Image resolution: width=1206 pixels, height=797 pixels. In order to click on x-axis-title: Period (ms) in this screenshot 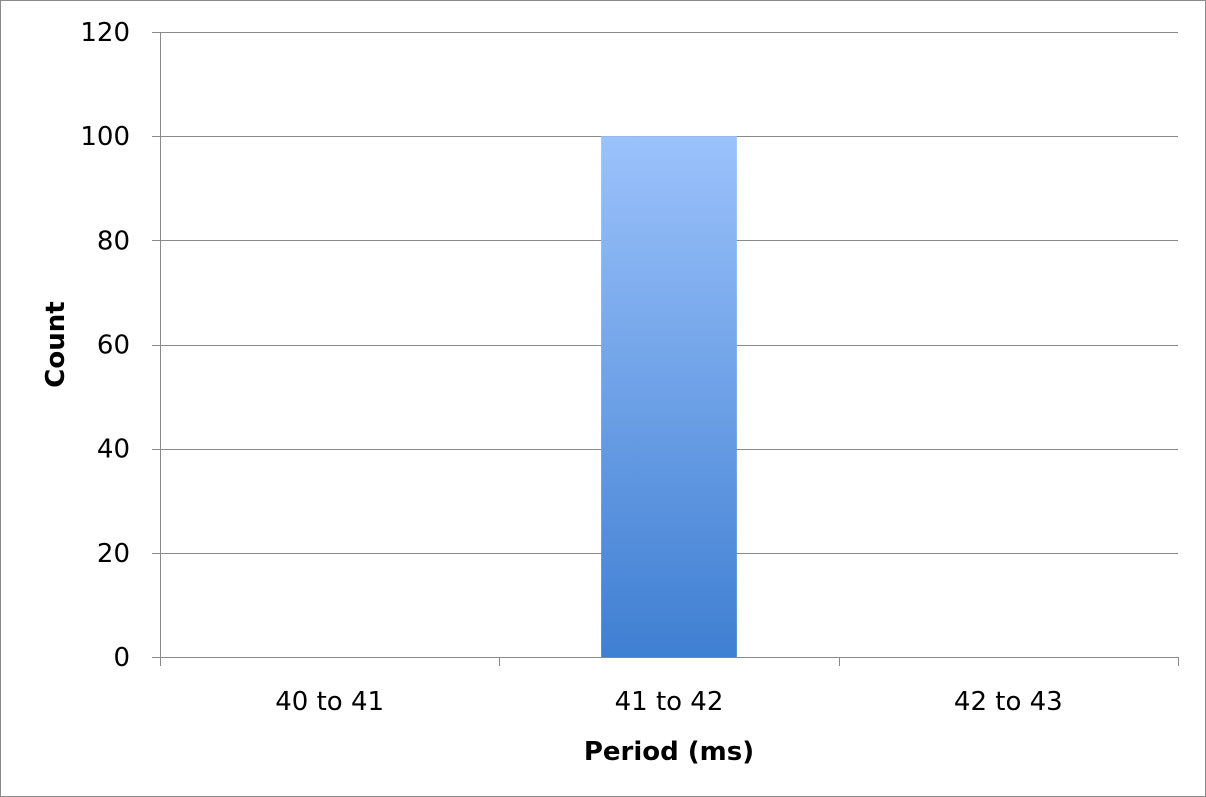, I will do `click(669, 752)`.